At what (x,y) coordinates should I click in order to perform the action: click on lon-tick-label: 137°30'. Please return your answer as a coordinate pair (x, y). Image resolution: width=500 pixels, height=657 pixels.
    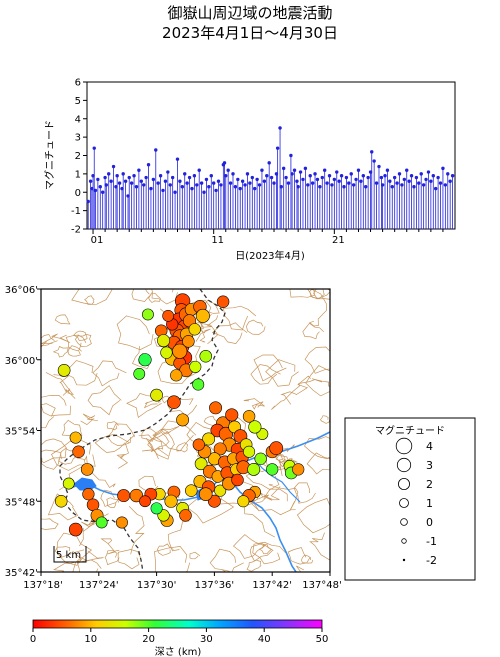
    Looking at the image, I should click on (157, 585).